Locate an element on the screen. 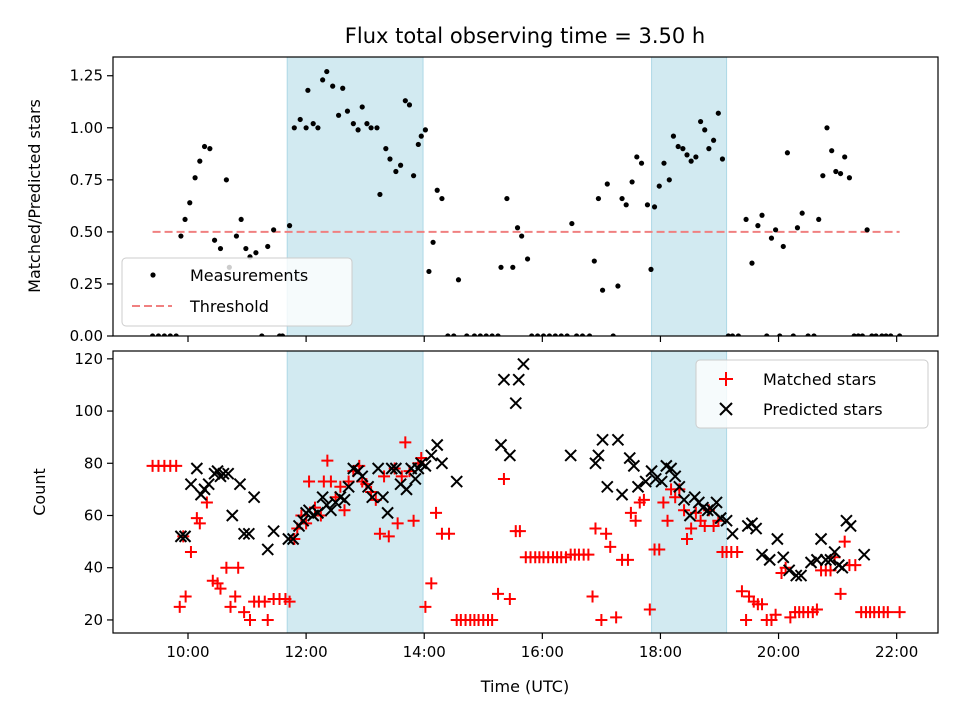  y-tick-label: 120 is located at coordinates (88, 359).